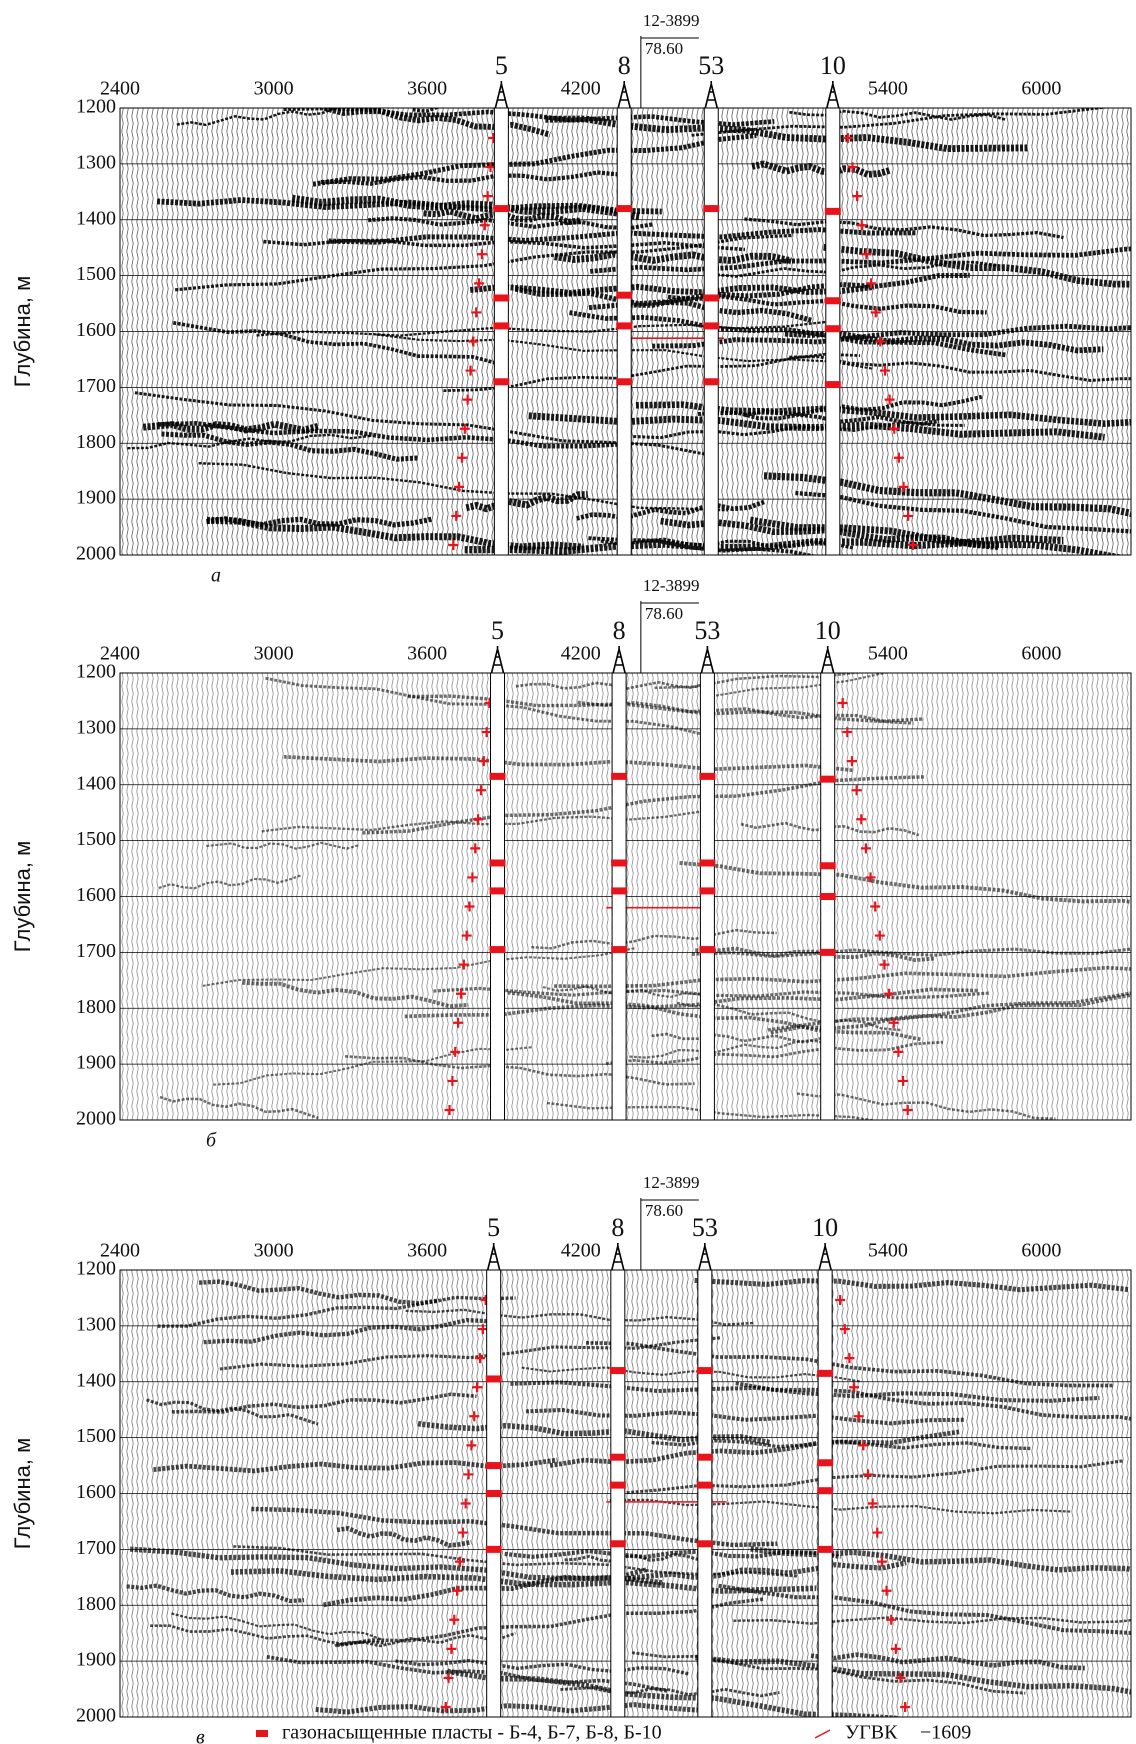 This screenshot has width=1136, height=1744. What do you see at coordinates (96, 895) in the screenshot?
I see `y-tick-label: 1600` at bounding box center [96, 895].